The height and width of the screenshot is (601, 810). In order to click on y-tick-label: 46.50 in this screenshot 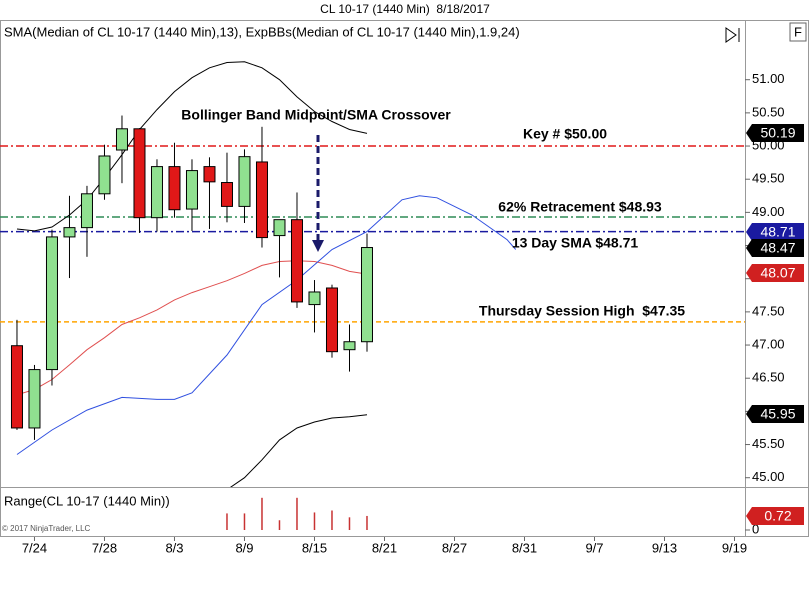, I will do `click(768, 377)`.